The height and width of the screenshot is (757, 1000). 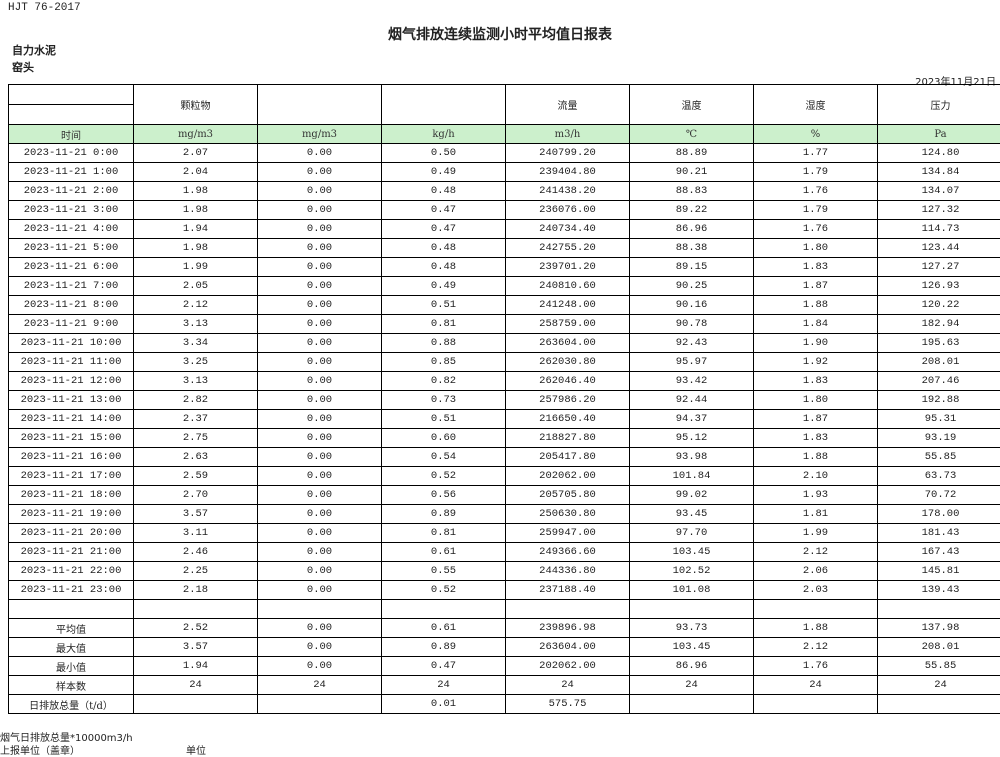 I want to click on unit-cell: m3/h, so click(x=568, y=134).